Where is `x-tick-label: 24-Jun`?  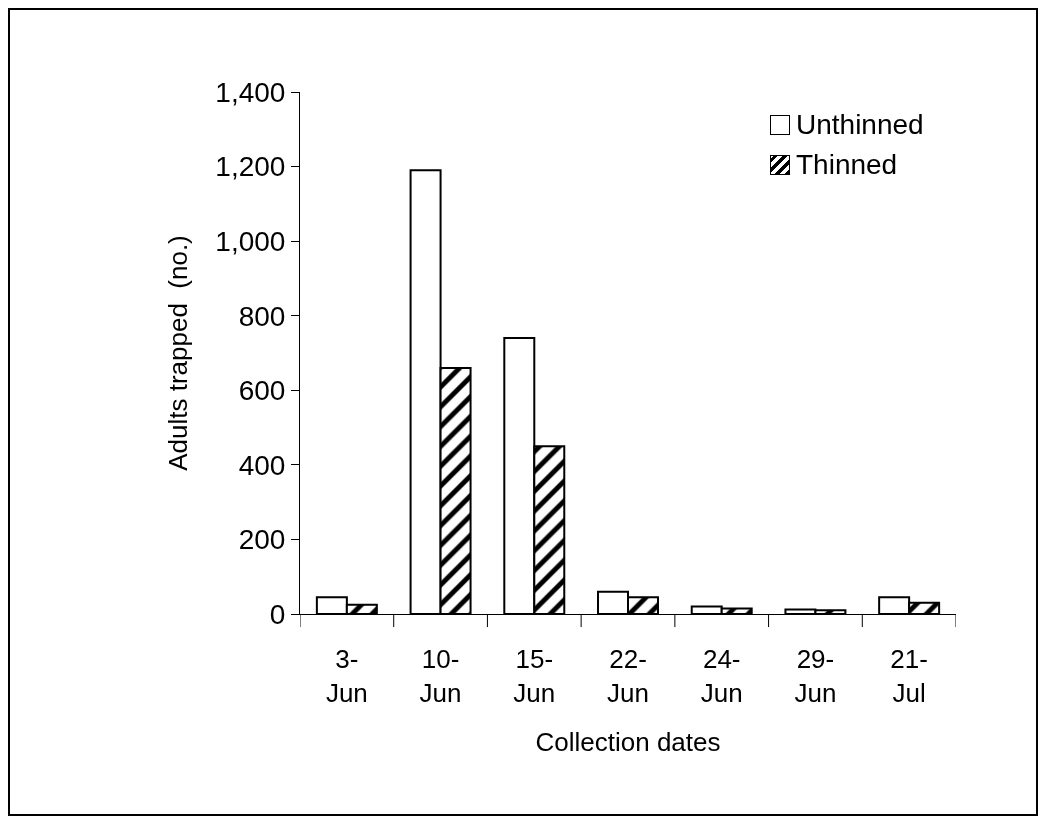 x-tick-label: 24-Jun is located at coordinates (721, 676).